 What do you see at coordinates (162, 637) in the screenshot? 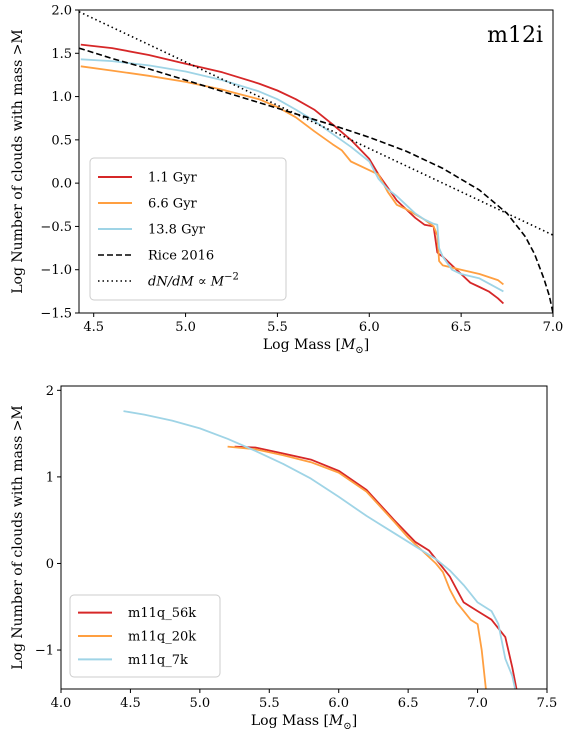
I see `legend-label-2: m11q_20k` at bounding box center [162, 637].